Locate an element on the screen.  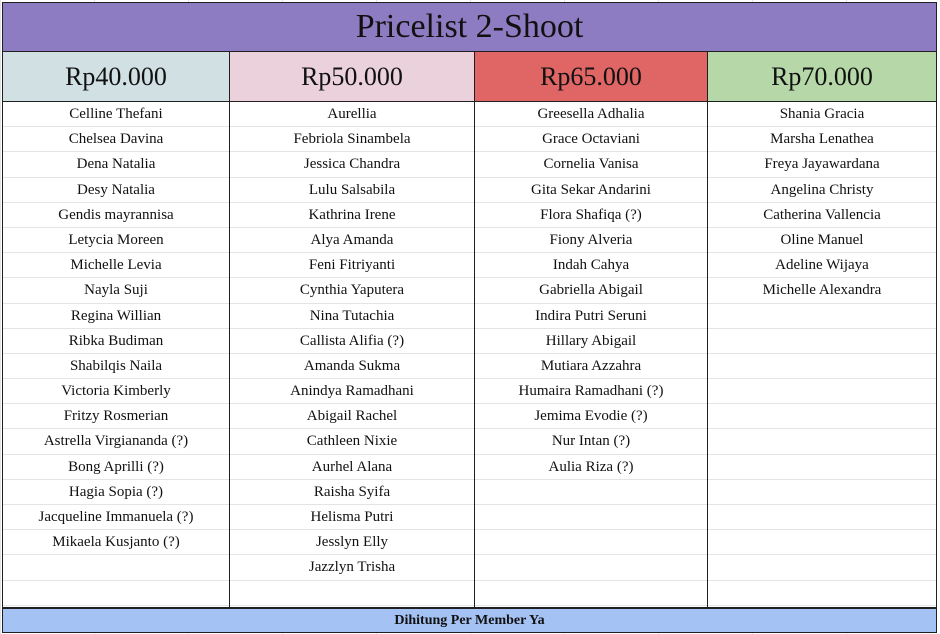
member-name-cell: Gendis mayrannisa is located at coordinates (116, 215).